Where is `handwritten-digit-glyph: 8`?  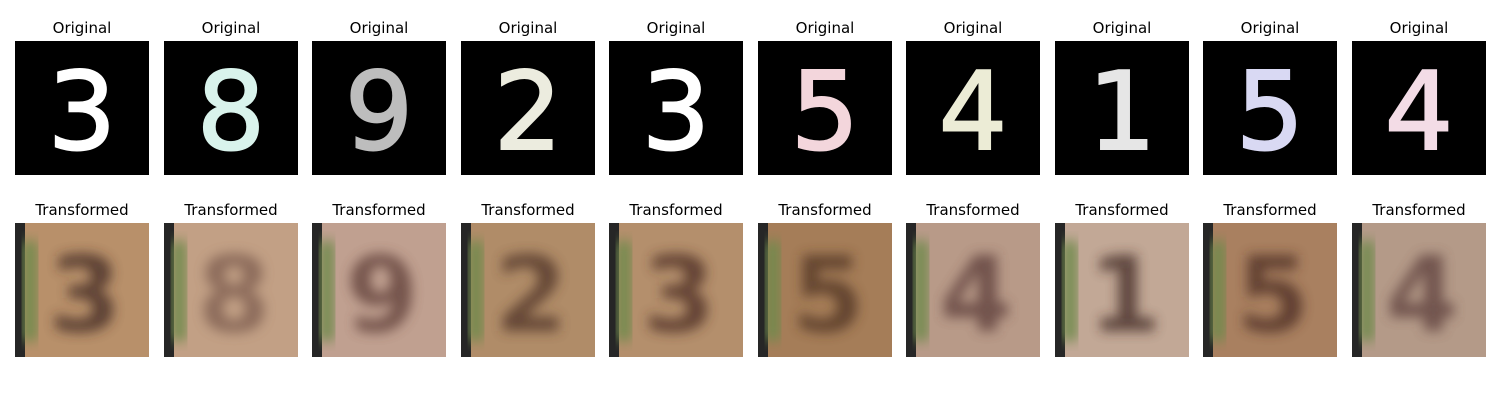 handwritten-digit-glyph: 8 is located at coordinates (231, 112).